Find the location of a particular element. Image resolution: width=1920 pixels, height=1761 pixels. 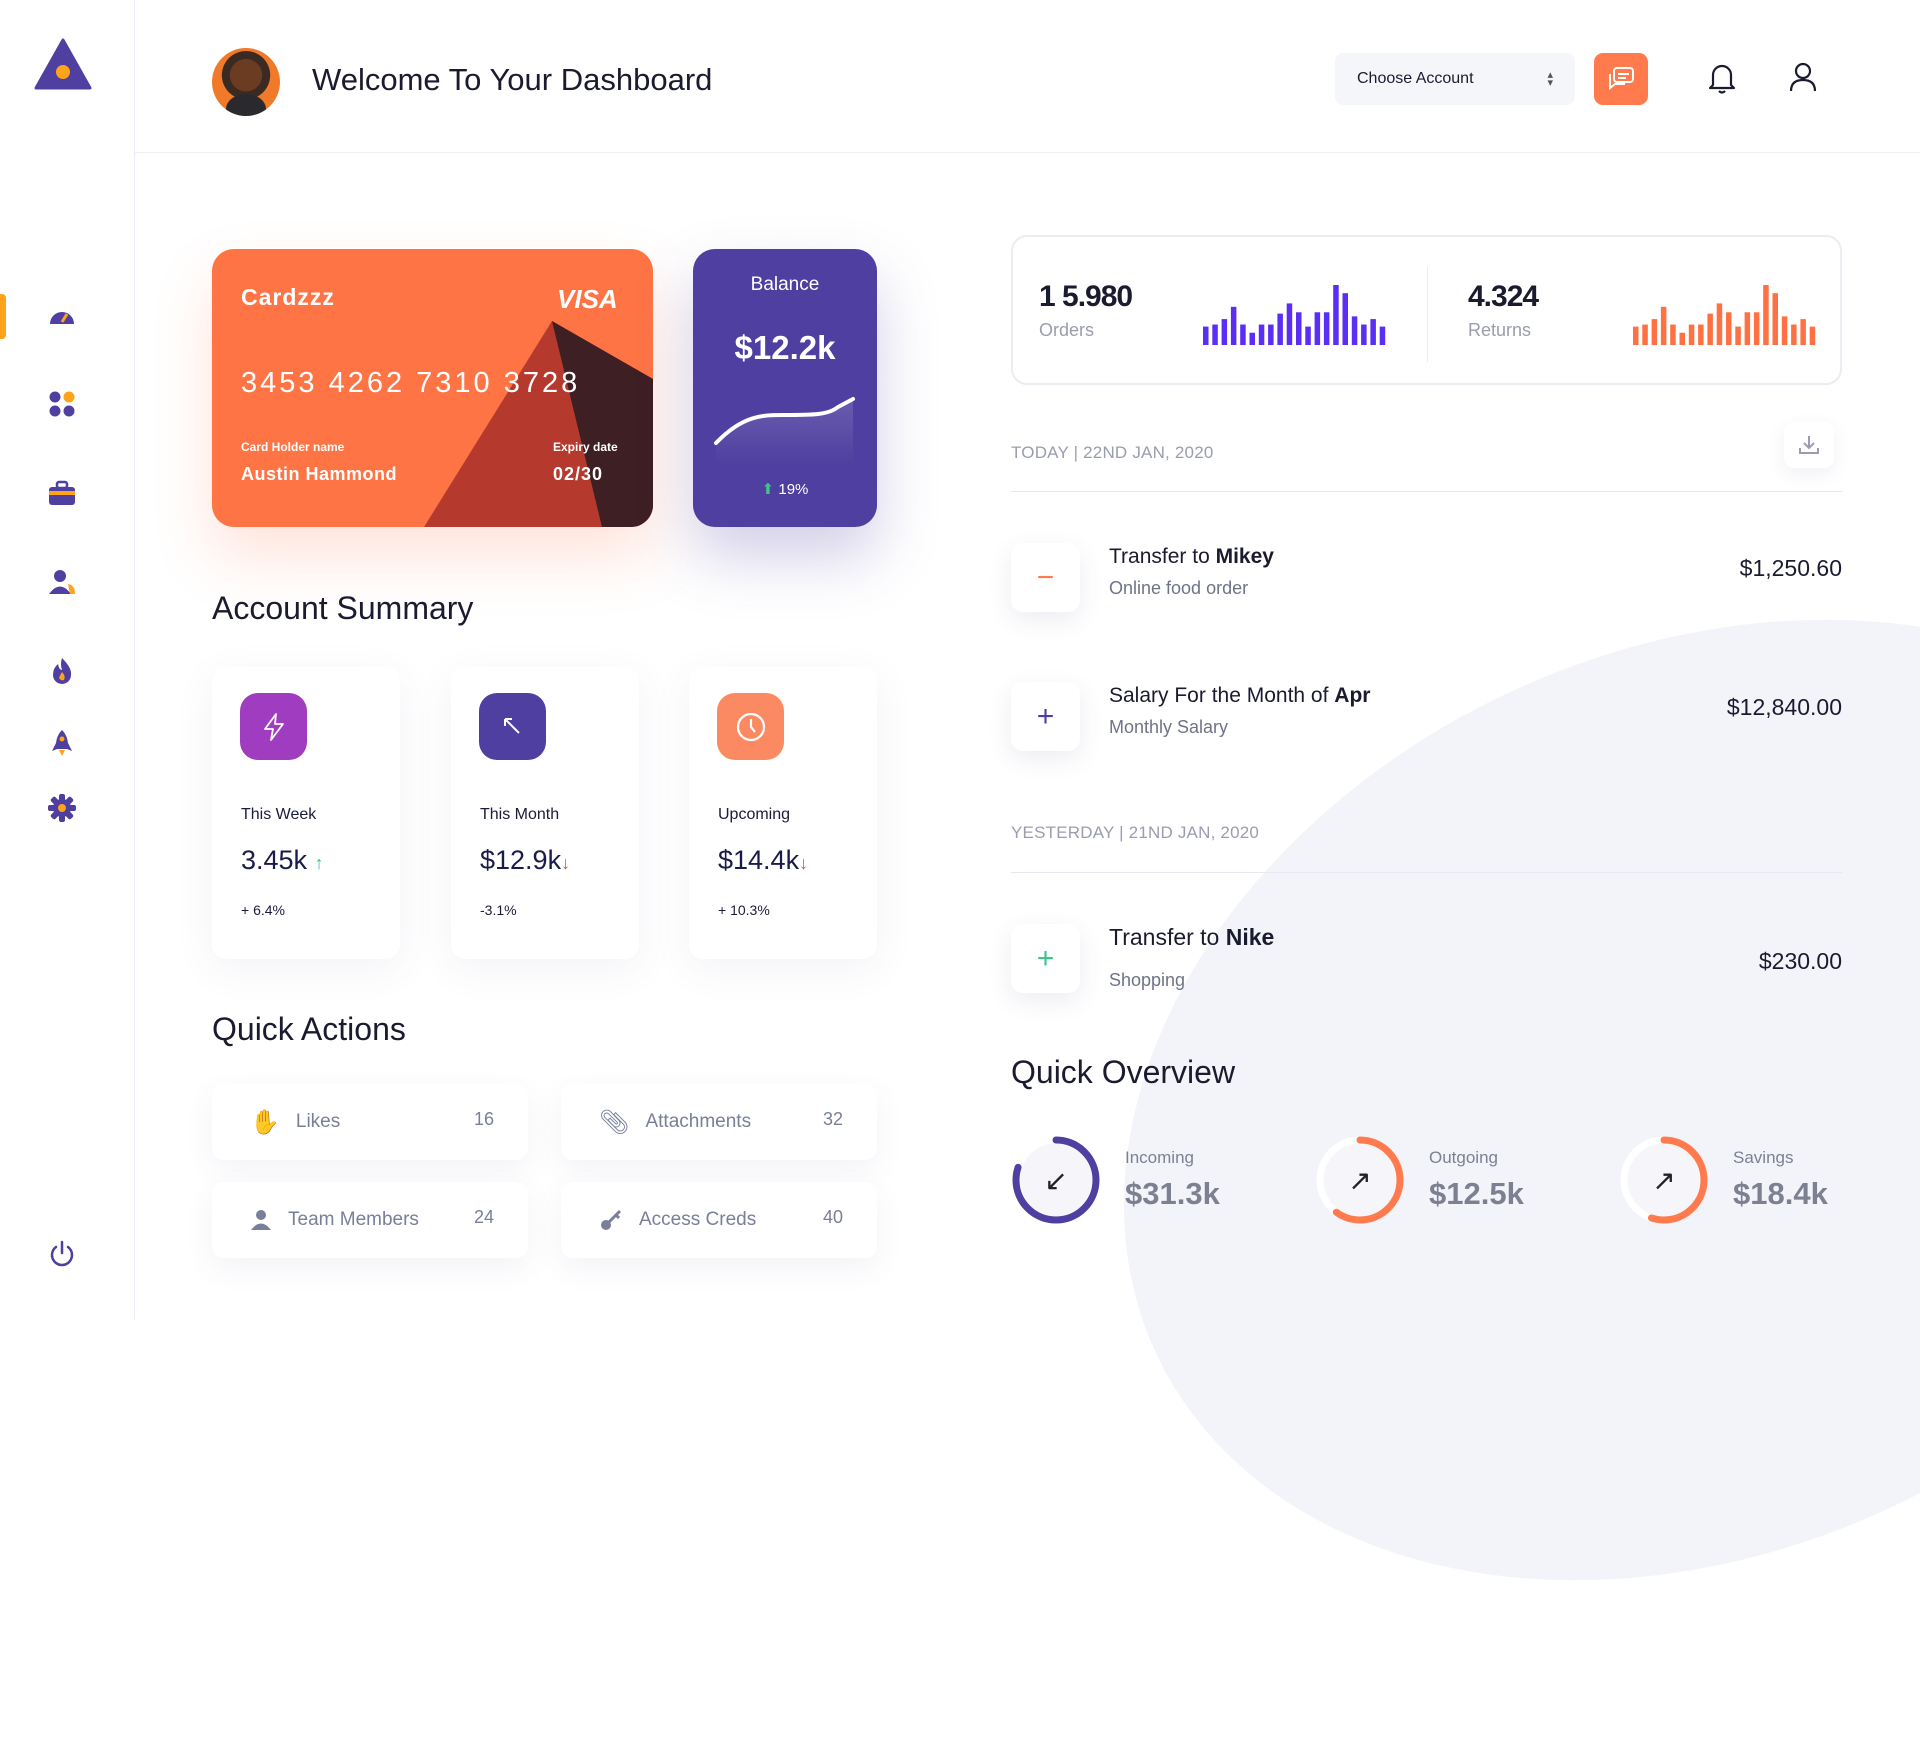

sidebar-item-dashboard is located at coordinates (62, 316).